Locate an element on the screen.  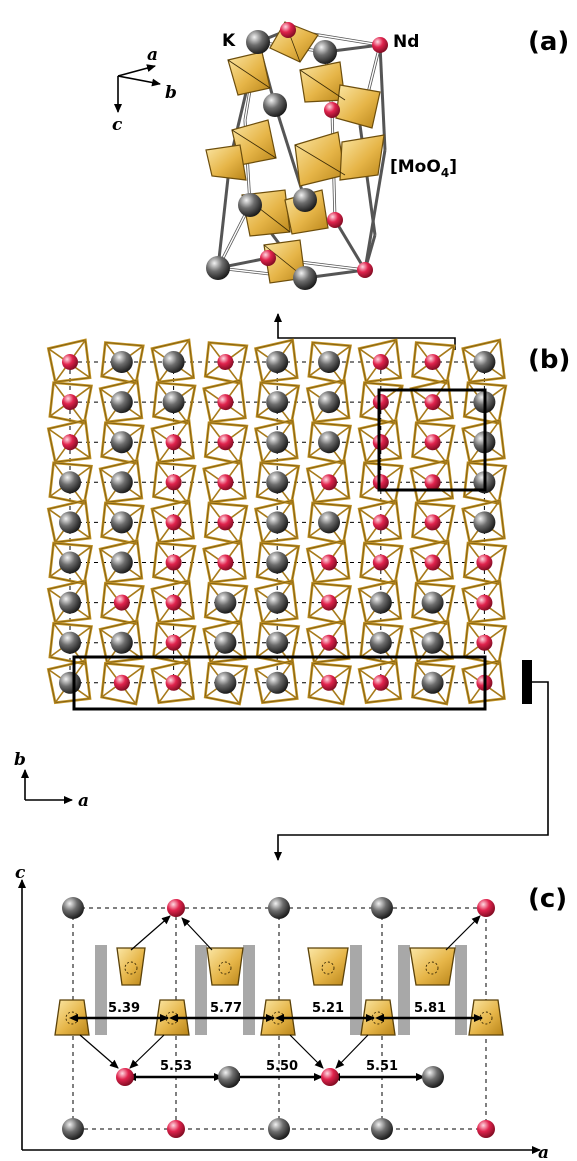
distance-label: 5.39 is located at coordinates (124, 1008).